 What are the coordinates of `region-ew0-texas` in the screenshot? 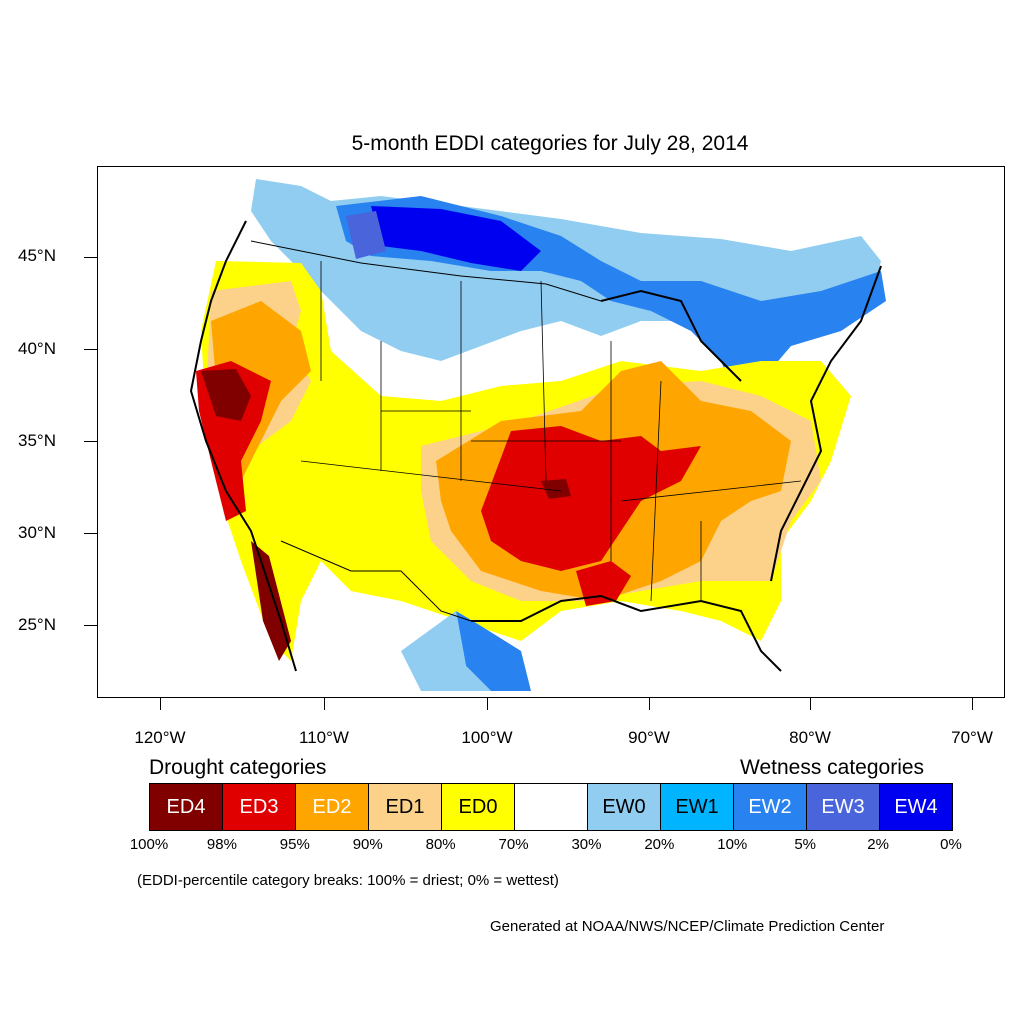 It's located at (446, 651).